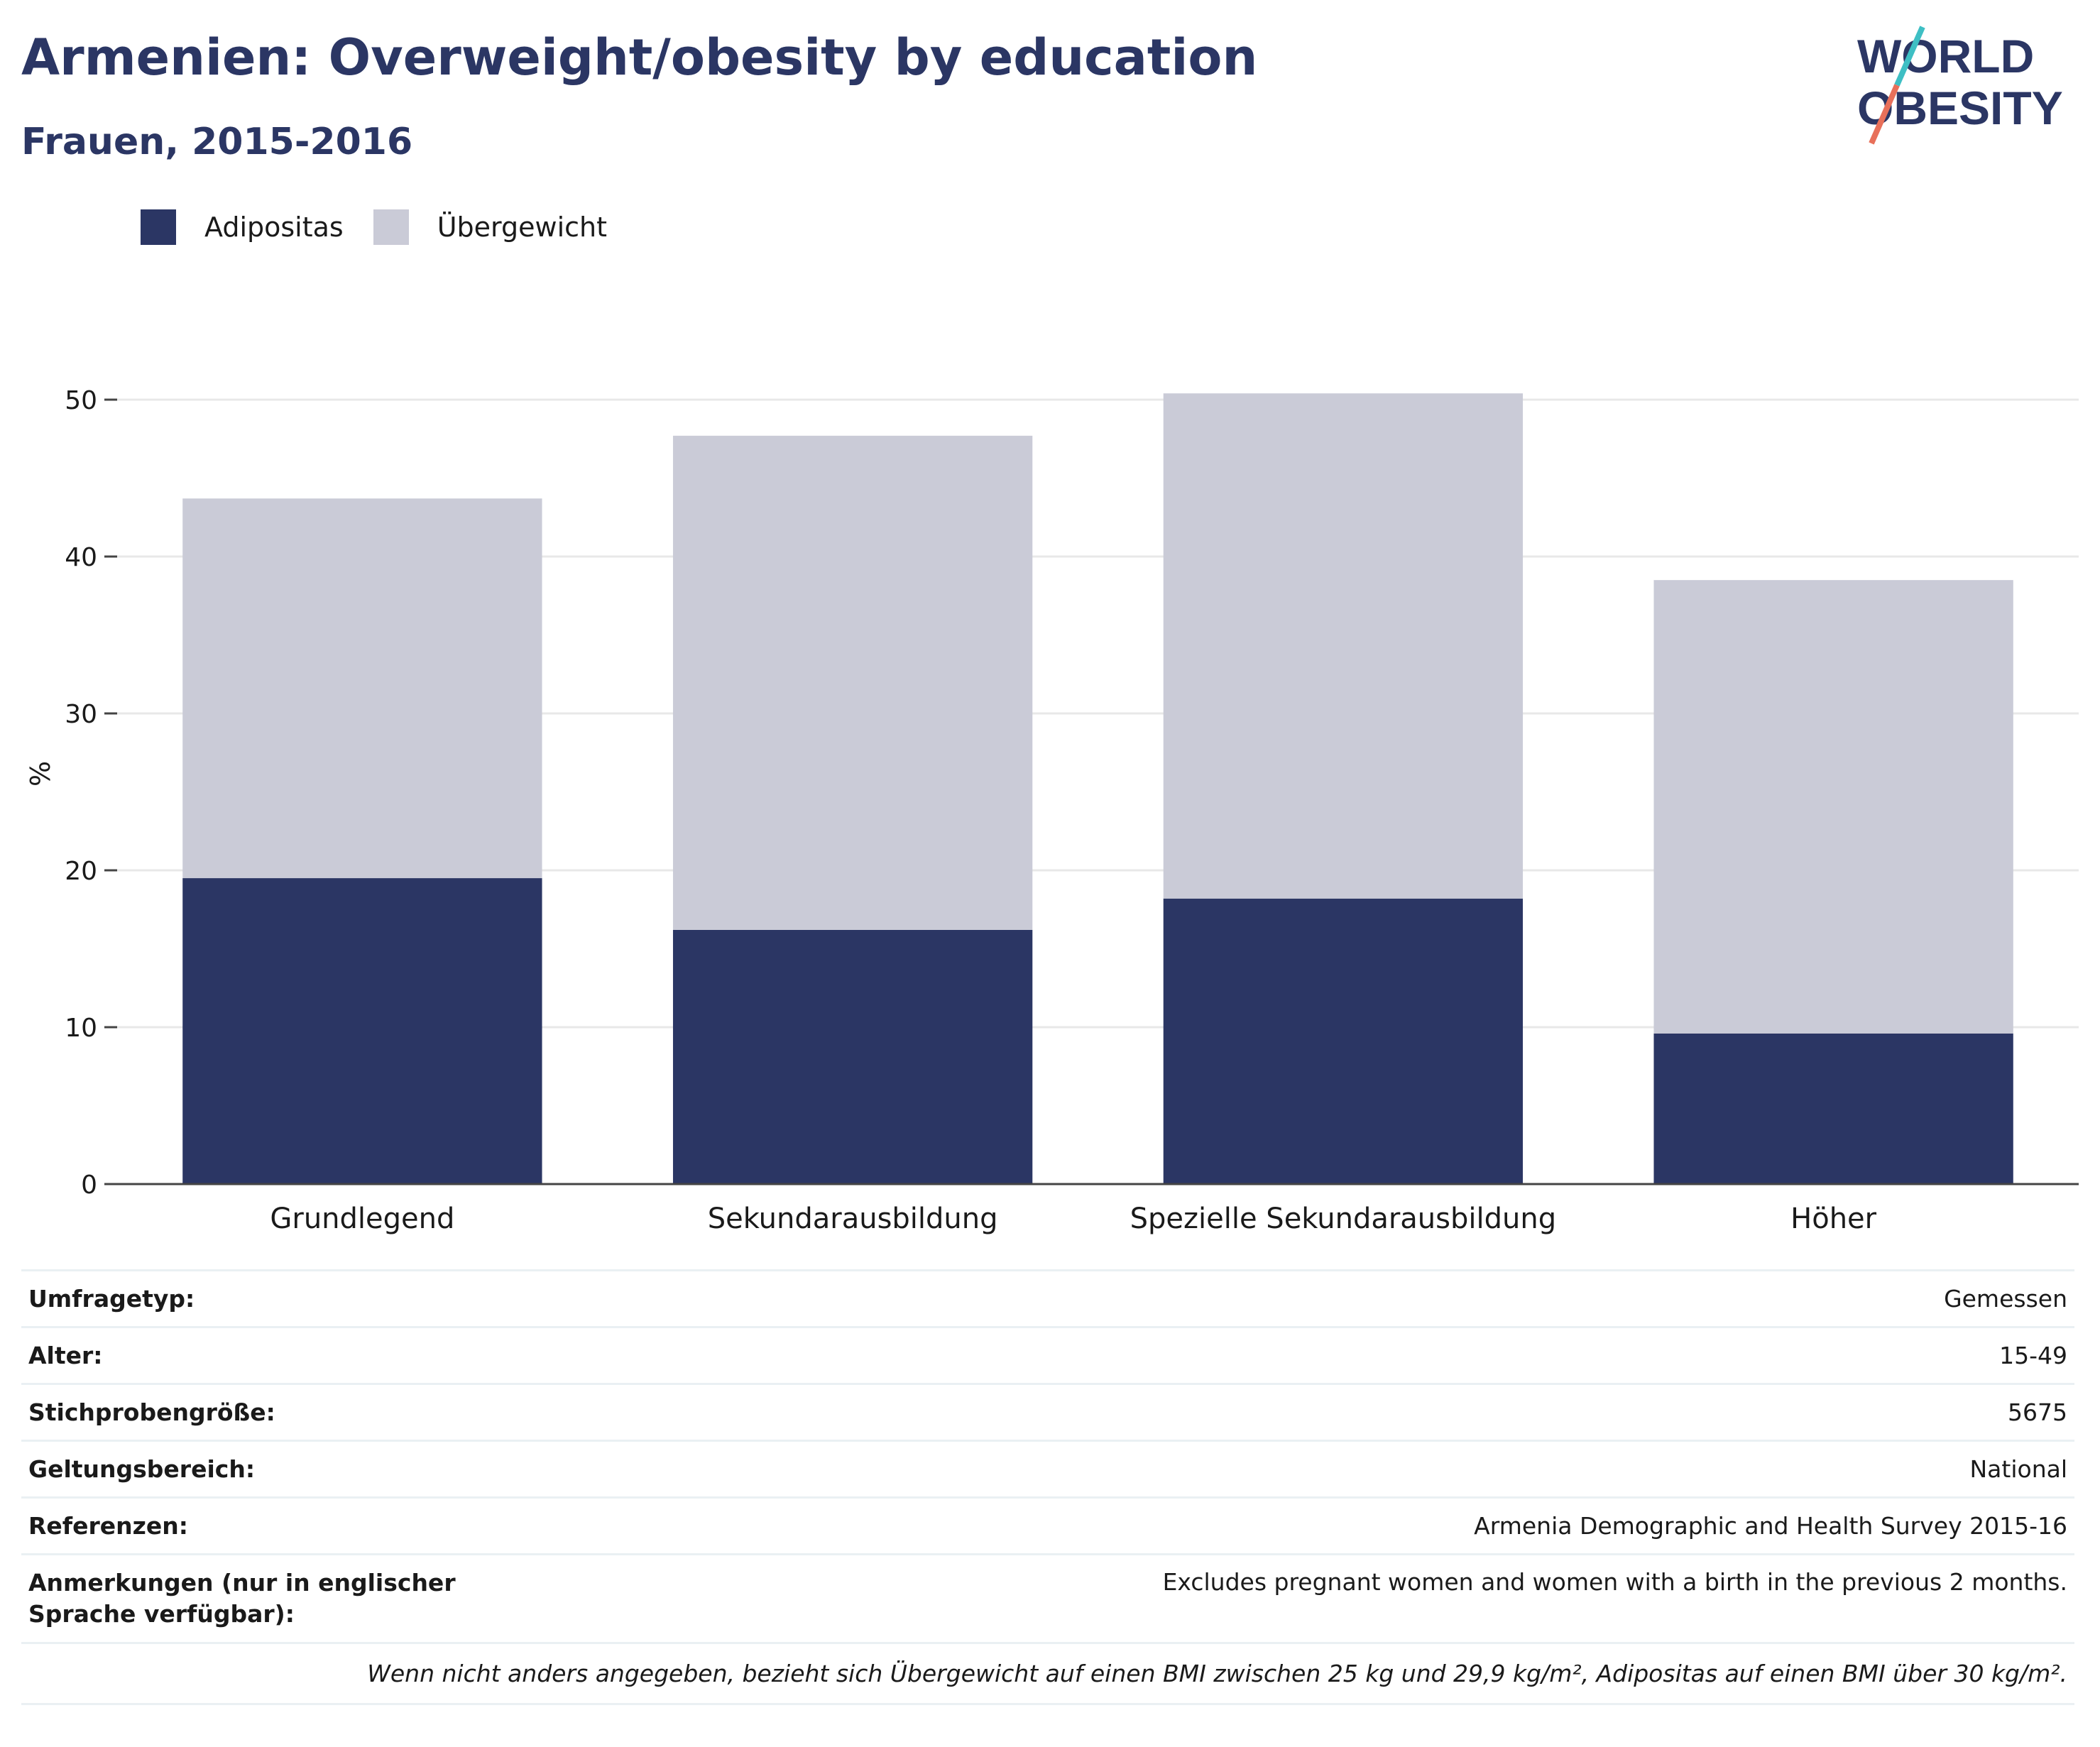 The image size is (2100, 1747). Describe the element at coordinates (81, 557) in the screenshot. I see `y-tick-label: 40` at that location.